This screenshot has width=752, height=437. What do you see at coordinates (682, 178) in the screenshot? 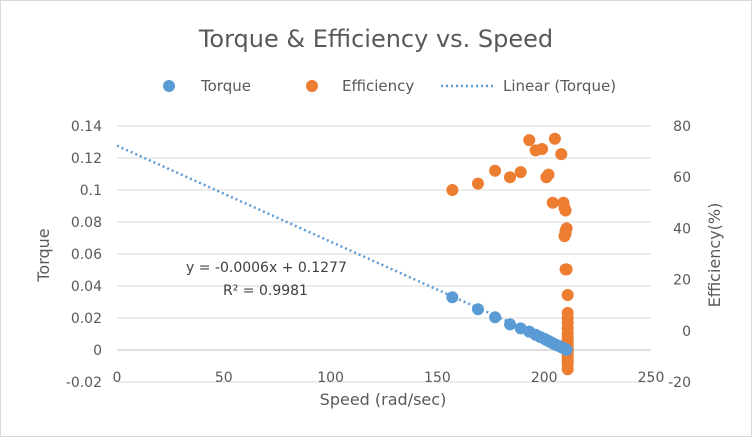
I see `y2-tick-label: 60` at bounding box center [682, 178].